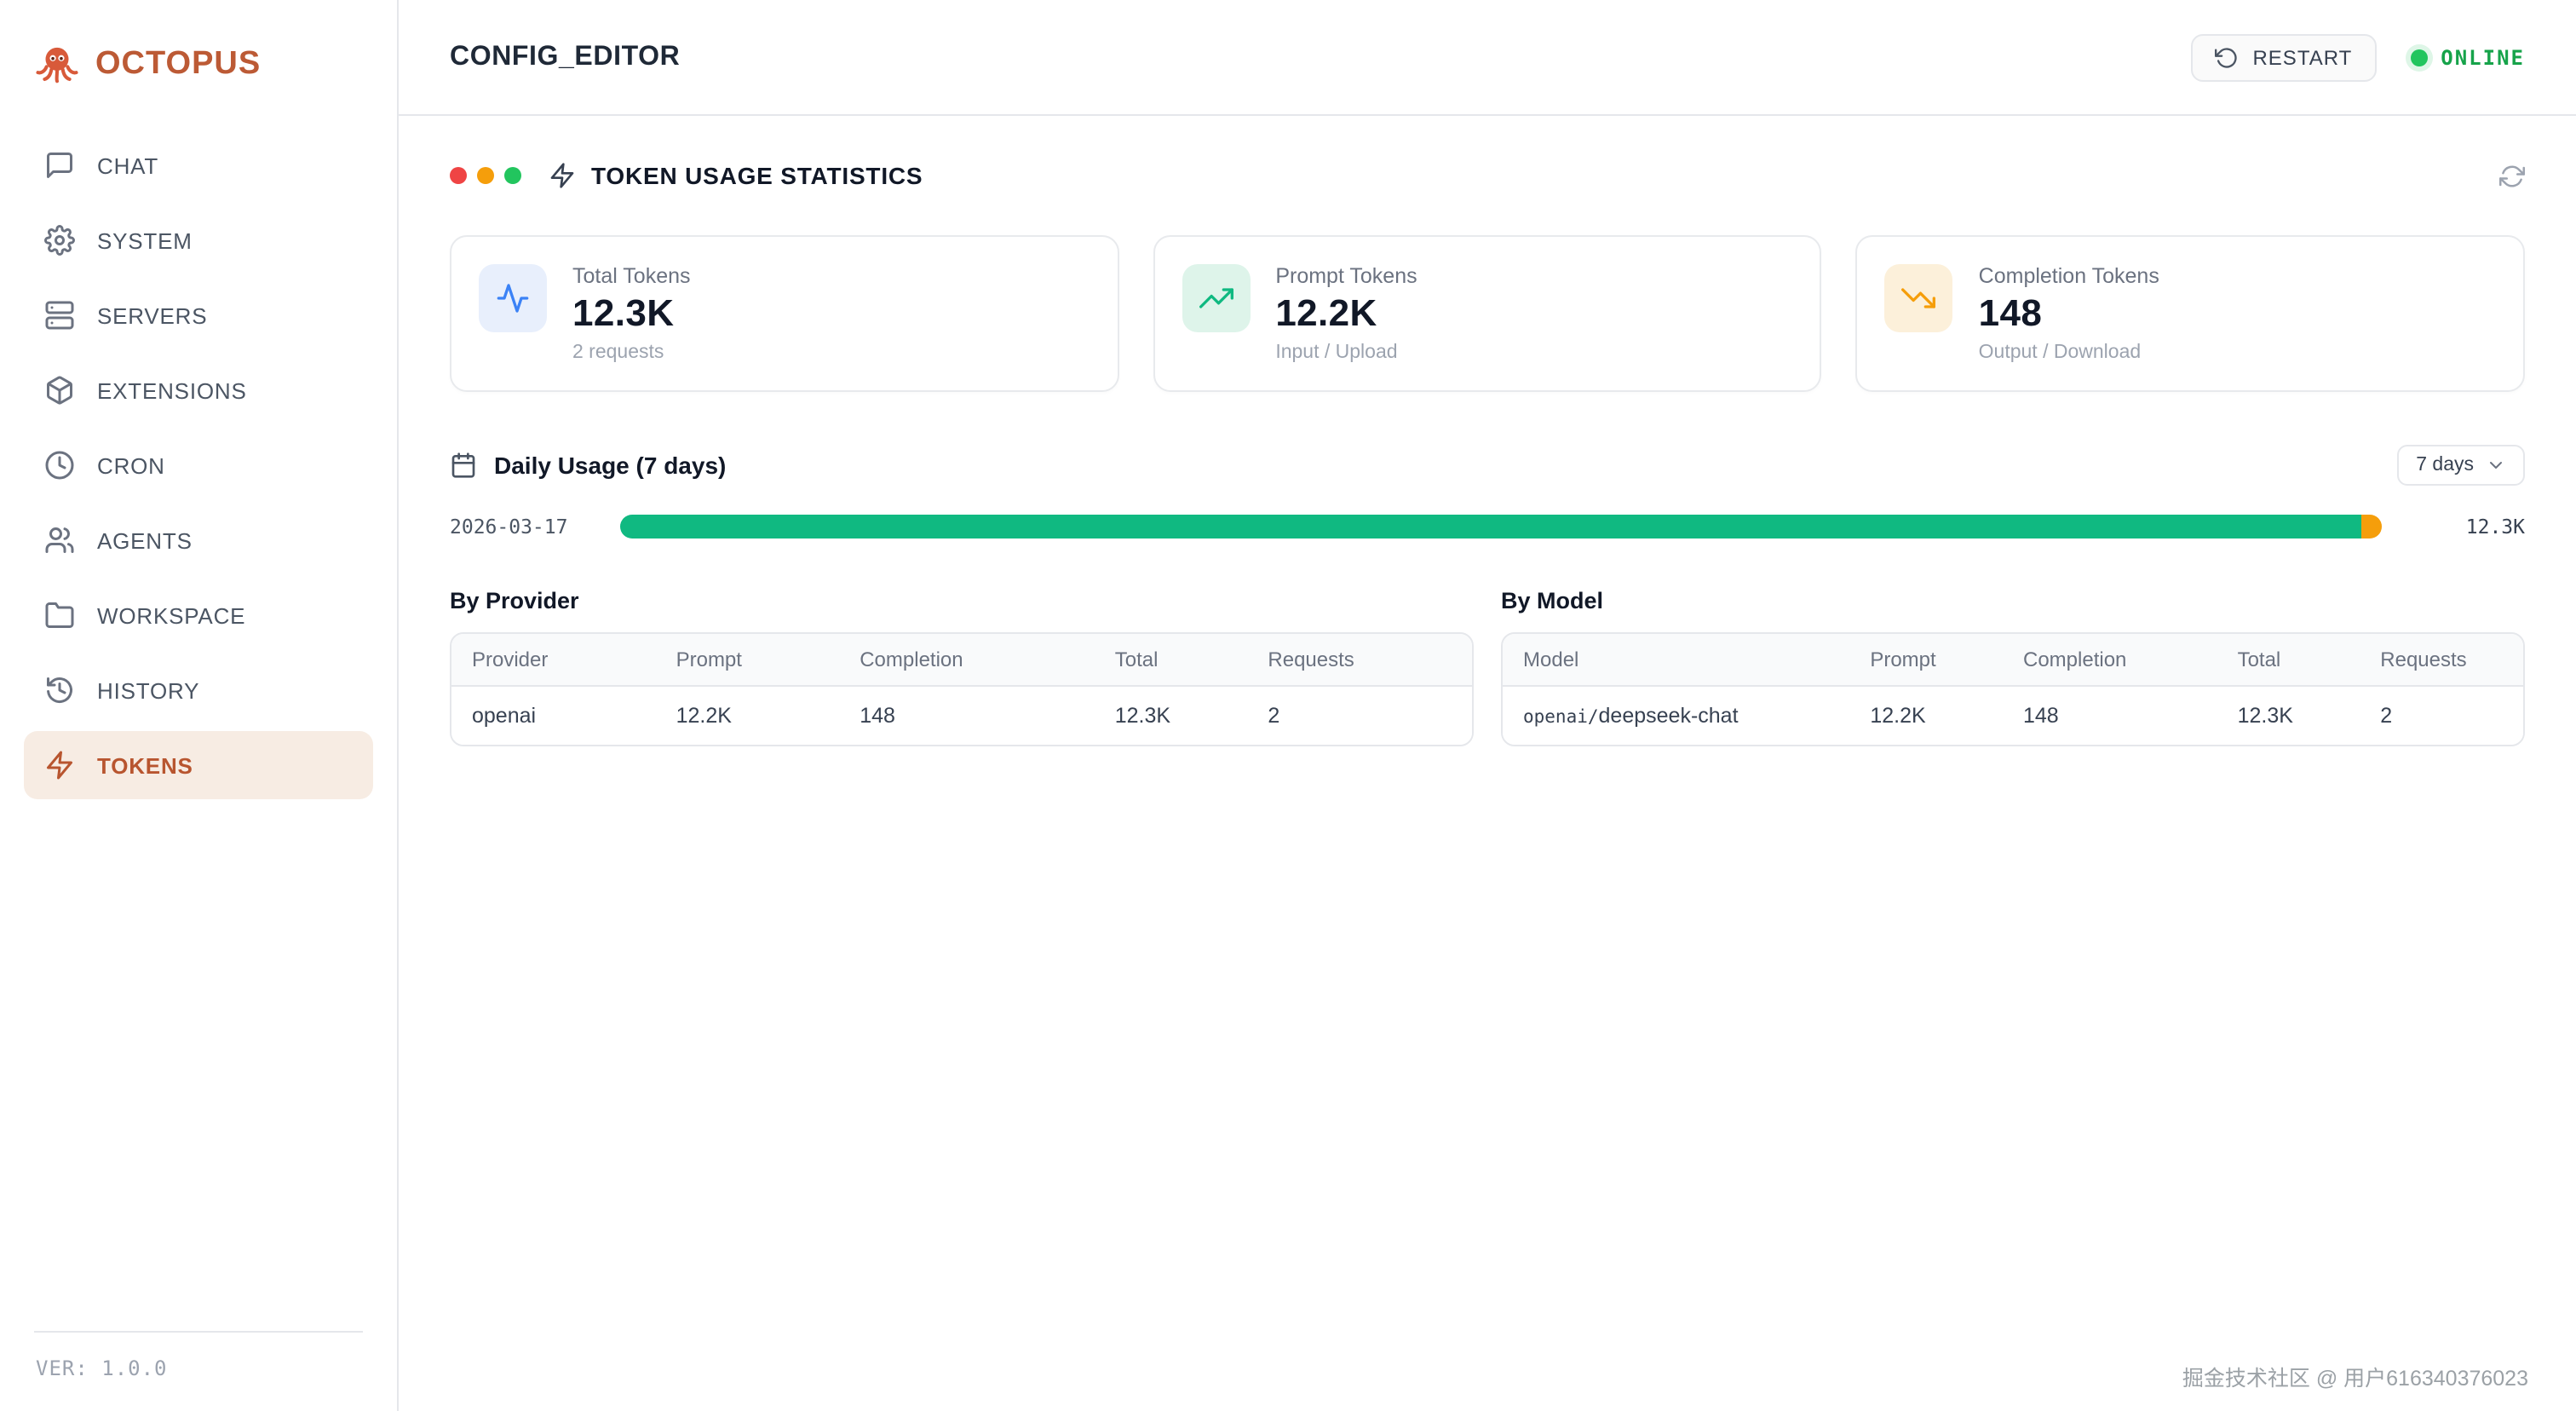  What do you see at coordinates (2496, 465) in the screenshot?
I see `chevron-down-icon` at bounding box center [2496, 465].